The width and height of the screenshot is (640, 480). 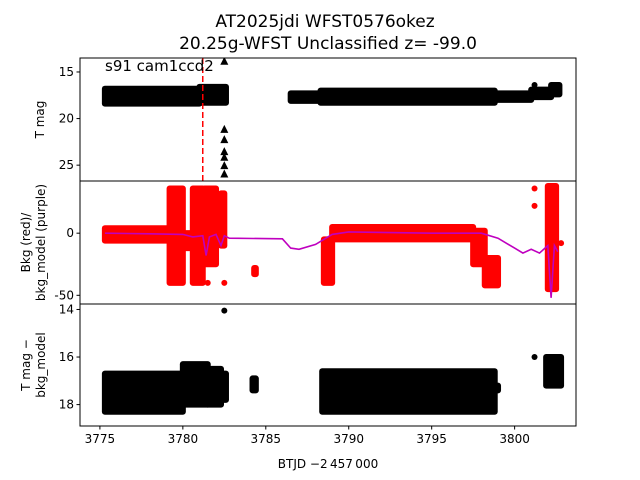 I want to click on y-axis-label: bkg_model (purple), so click(x=41, y=242).